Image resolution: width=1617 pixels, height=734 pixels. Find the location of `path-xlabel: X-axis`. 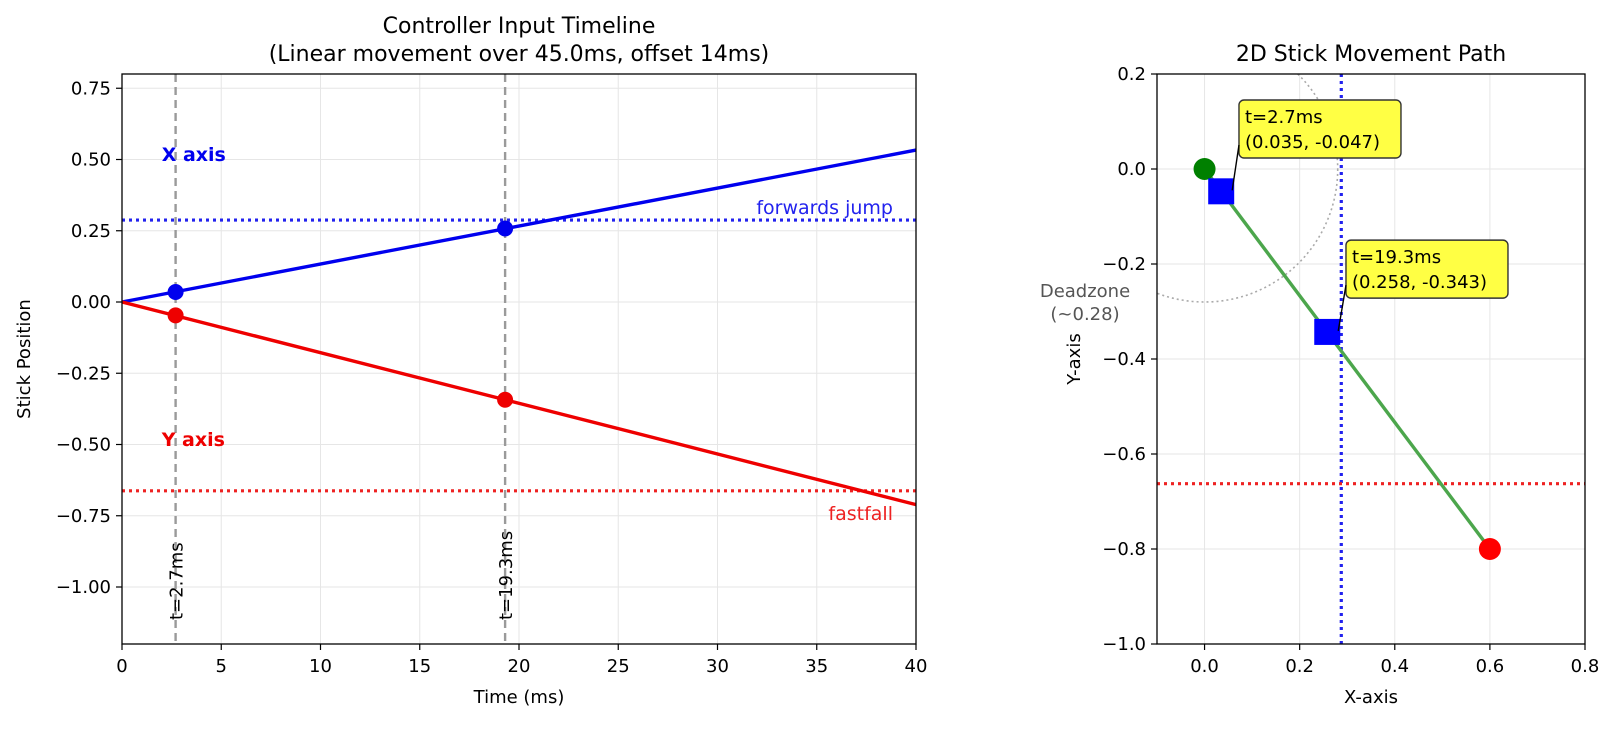

path-xlabel: X-axis is located at coordinates (1371, 697).